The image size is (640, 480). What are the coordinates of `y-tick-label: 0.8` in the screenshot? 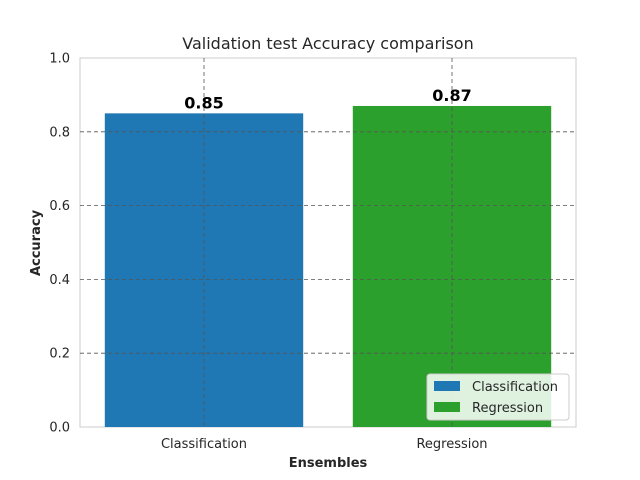 It's located at (59, 132).